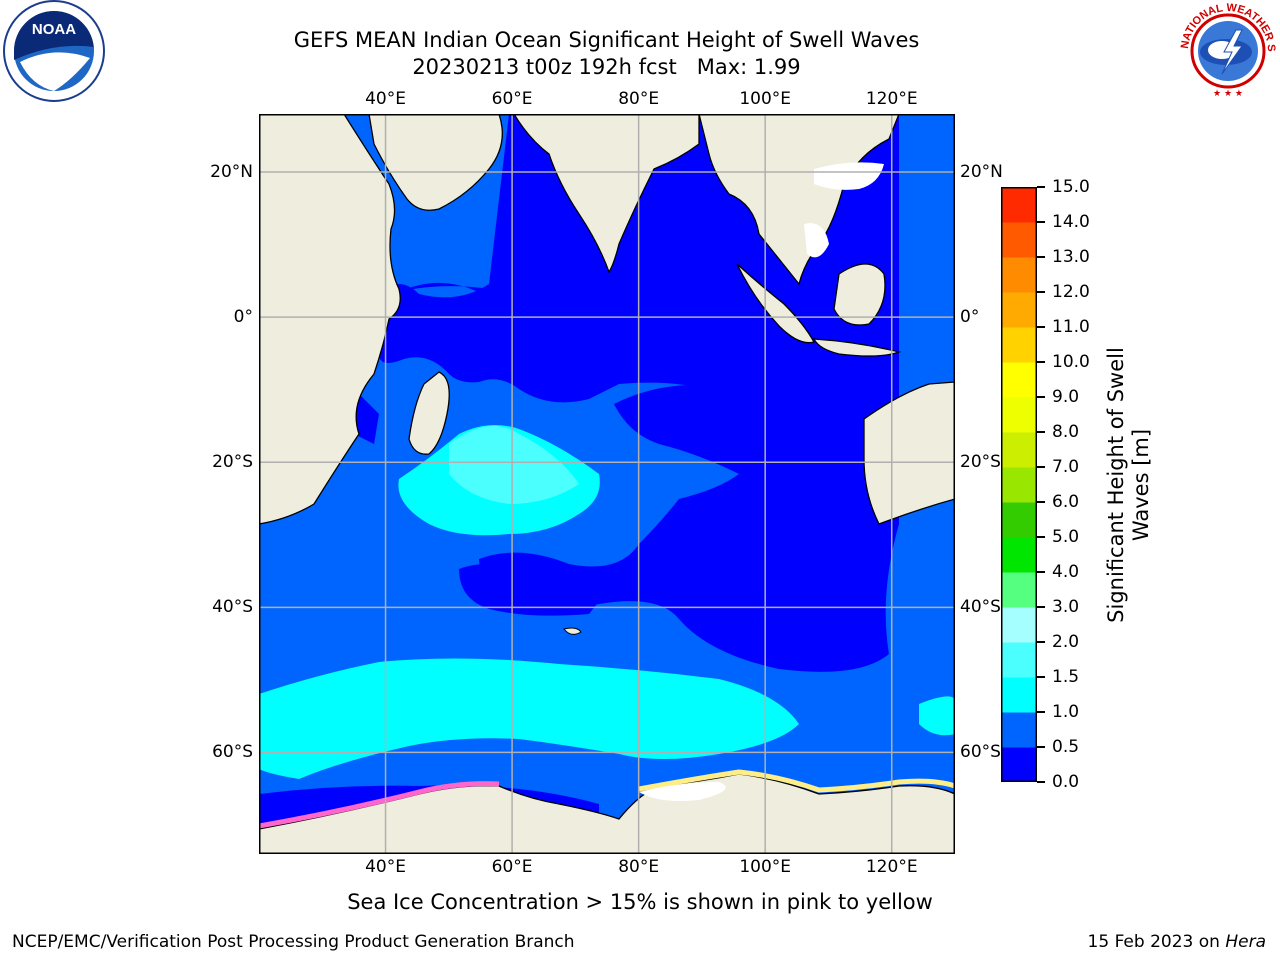 Image resolution: width=1280 pixels, height=960 pixels. I want to click on colorbar-tick-label: 0.0, so click(1066, 782).